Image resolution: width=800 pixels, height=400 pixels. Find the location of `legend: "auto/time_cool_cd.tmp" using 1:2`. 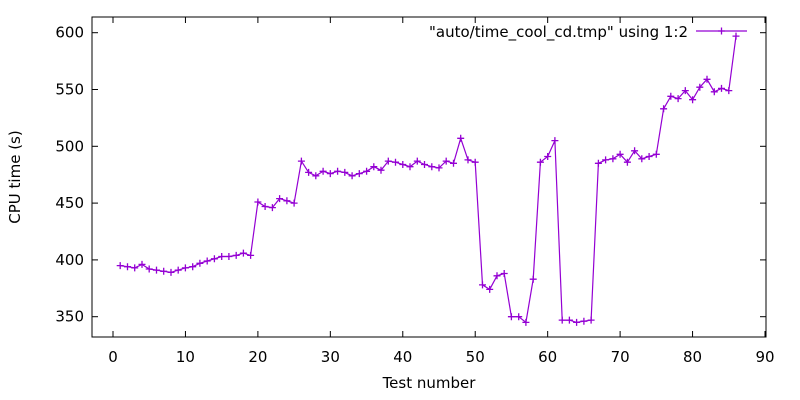

legend: "auto/time_cool_cd.tmp" using 1:2 is located at coordinates (588, 32).